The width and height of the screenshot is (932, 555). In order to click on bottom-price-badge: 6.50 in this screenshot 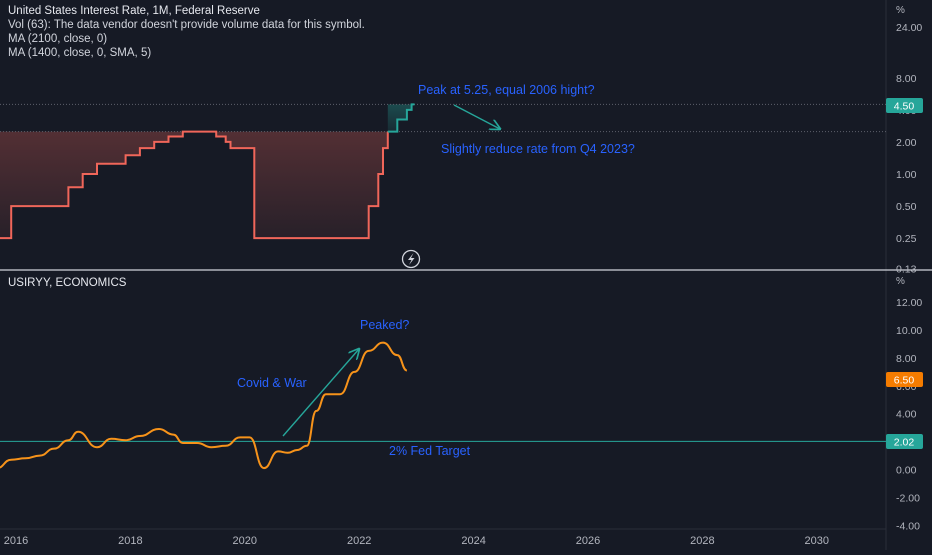, I will do `click(904, 379)`.